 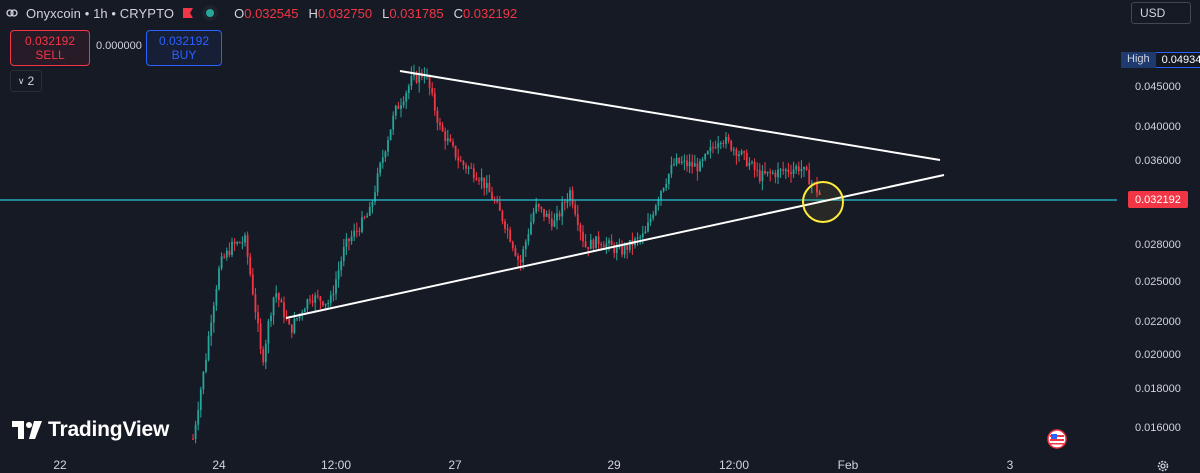 I want to click on sell-button: 0.032192 SELL, so click(x=50, y=48).